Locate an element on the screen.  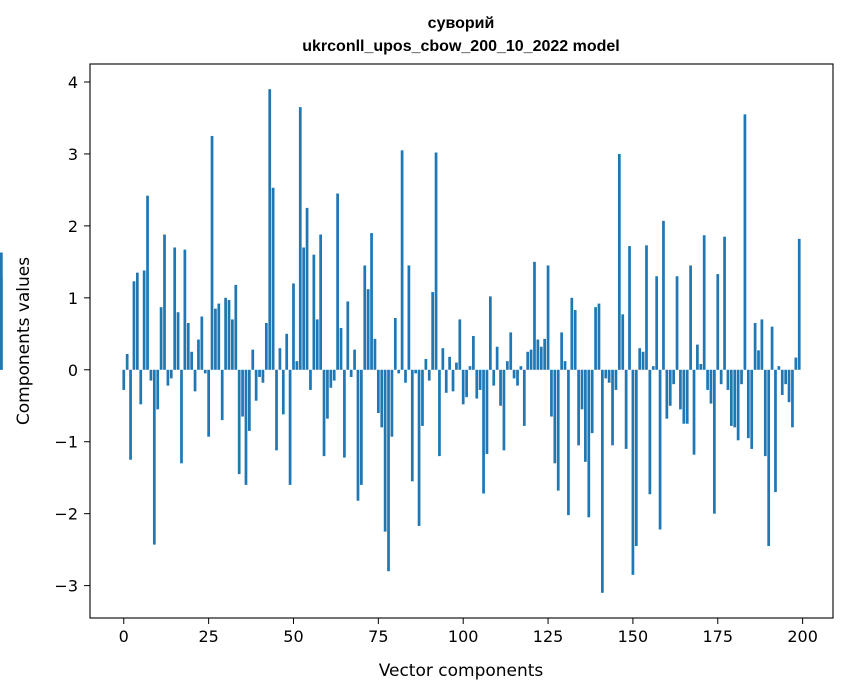
y-tick-label: −2 is located at coordinates (66, 514).